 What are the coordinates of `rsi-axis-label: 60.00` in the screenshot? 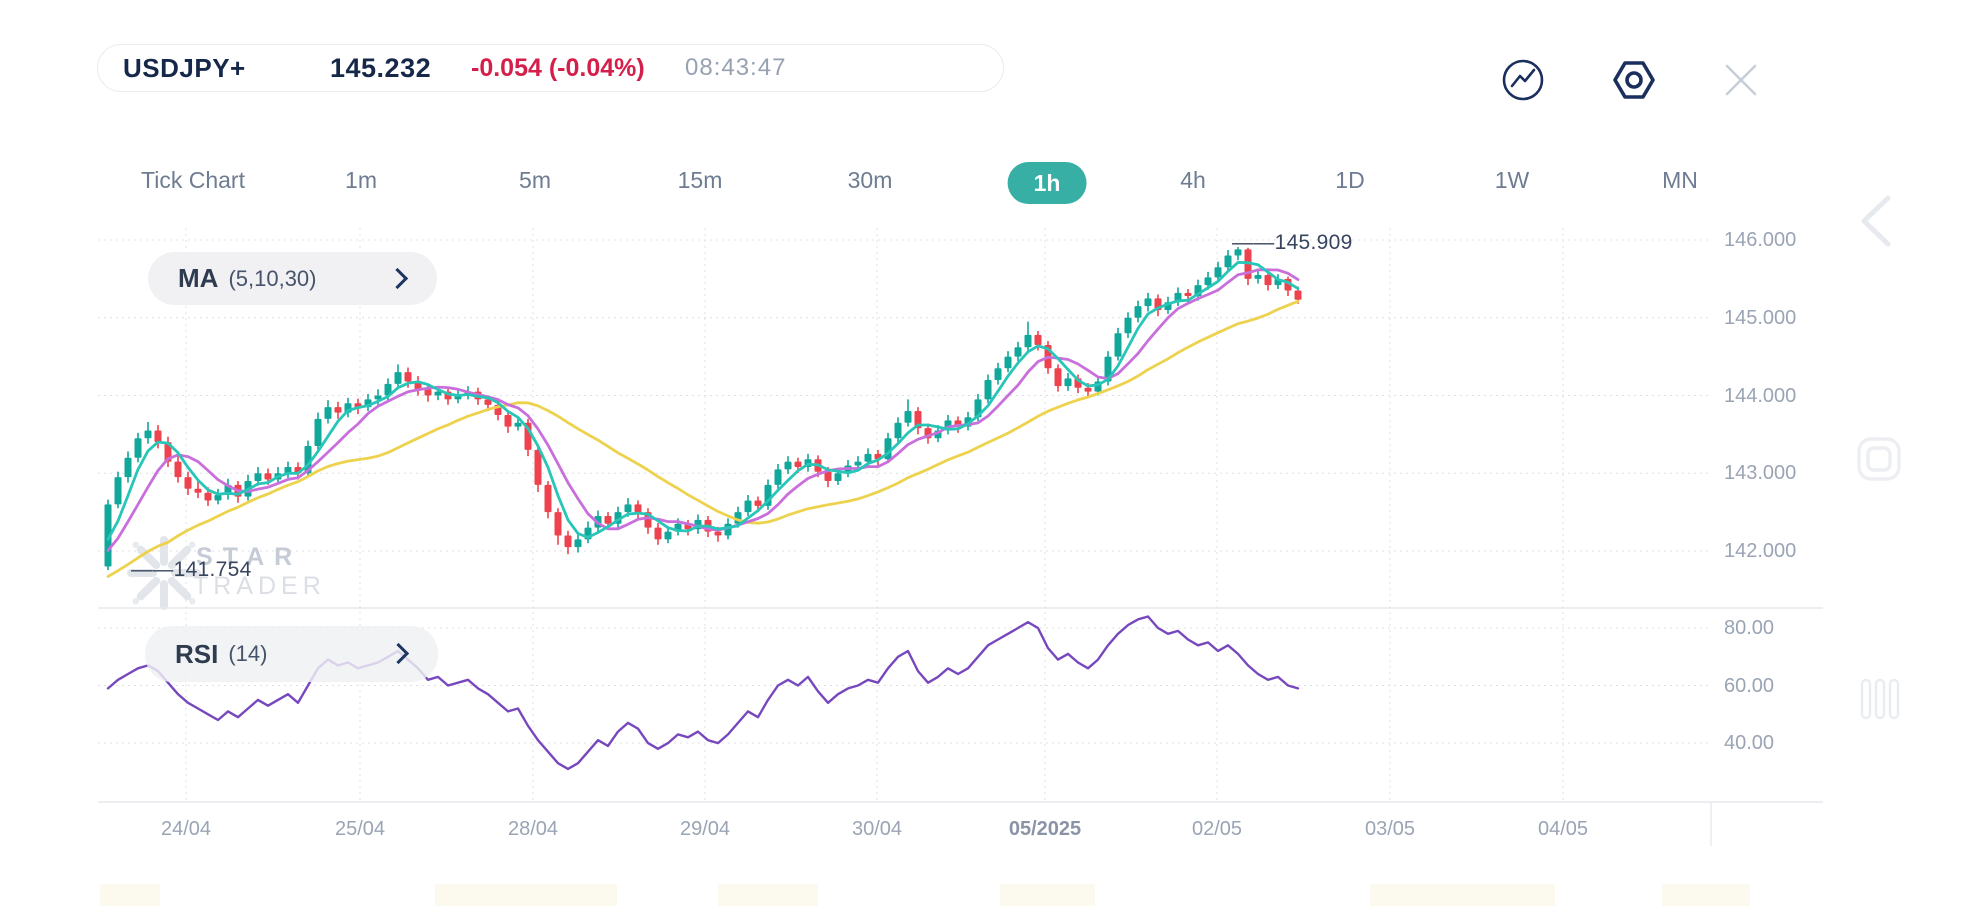 It's located at (1749, 685).